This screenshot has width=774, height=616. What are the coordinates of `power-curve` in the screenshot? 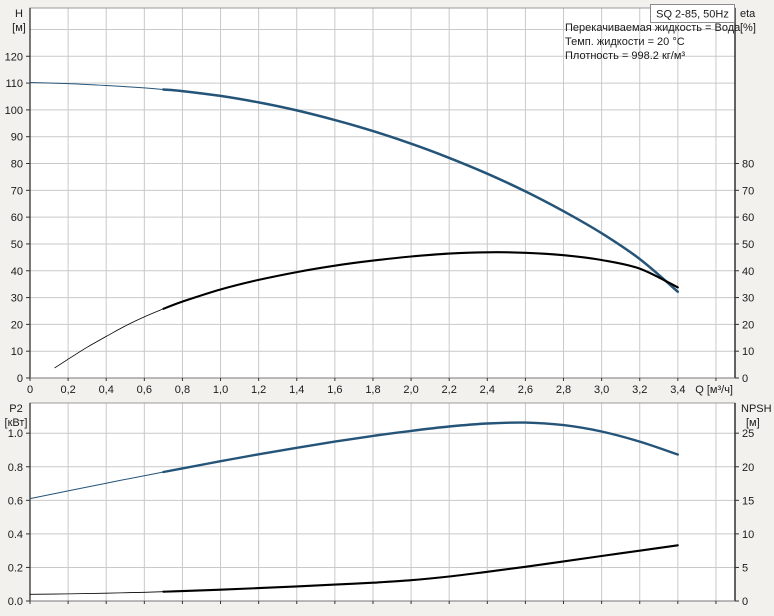 It's located at (420, 447).